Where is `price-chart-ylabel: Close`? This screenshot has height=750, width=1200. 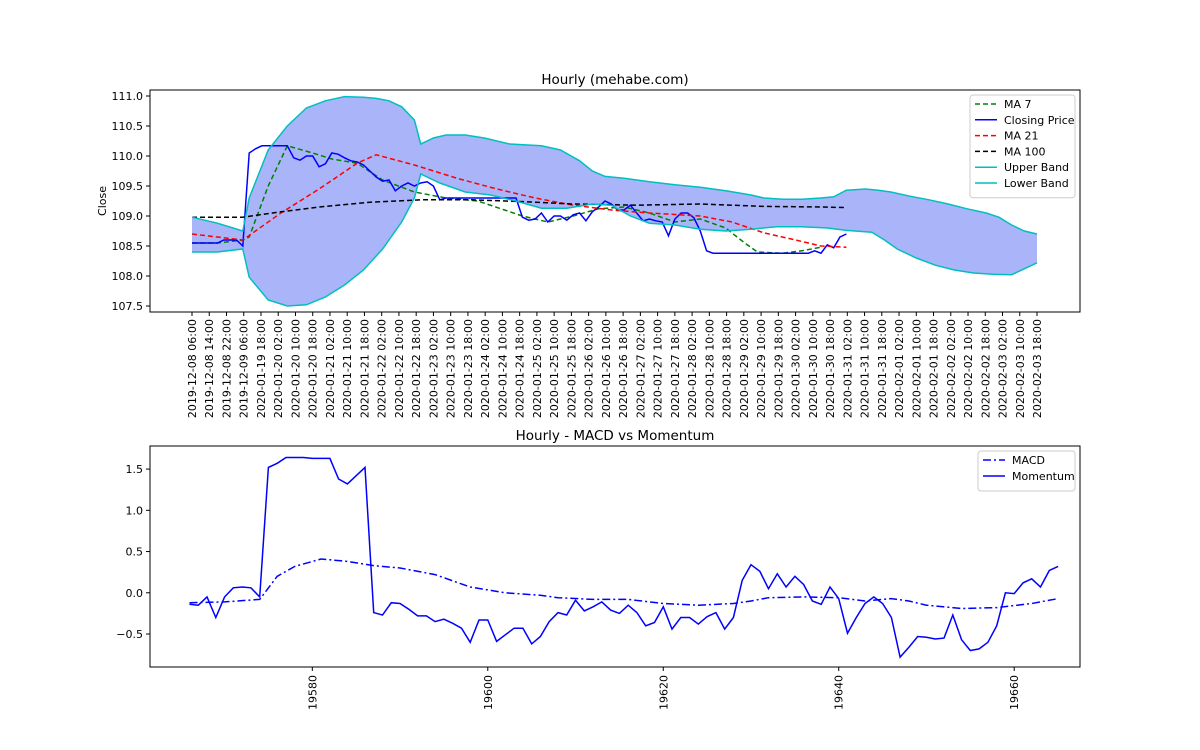
price-chart-ylabel: Close is located at coordinates (102, 201).